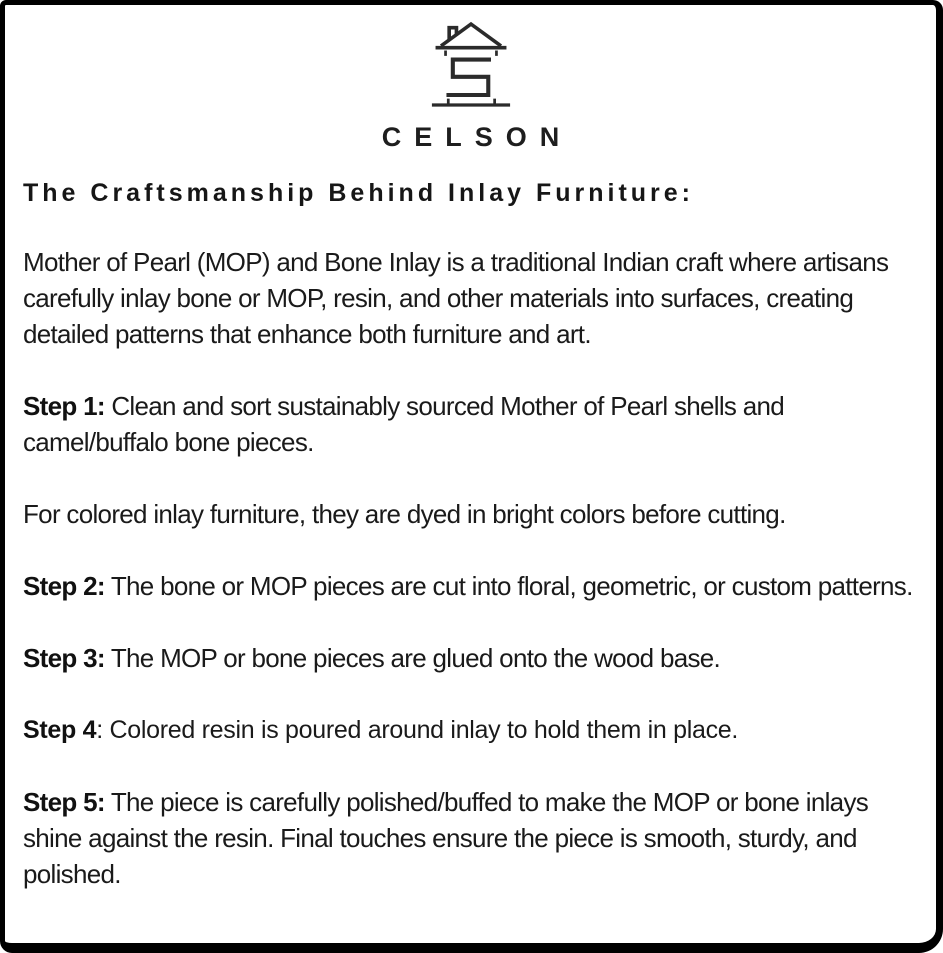 Image resolution: width=943 pixels, height=953 pixels. Describe the element at coordinates (64, 658) in the screenshot. I see `step-3-label: Step 3:` at that location.